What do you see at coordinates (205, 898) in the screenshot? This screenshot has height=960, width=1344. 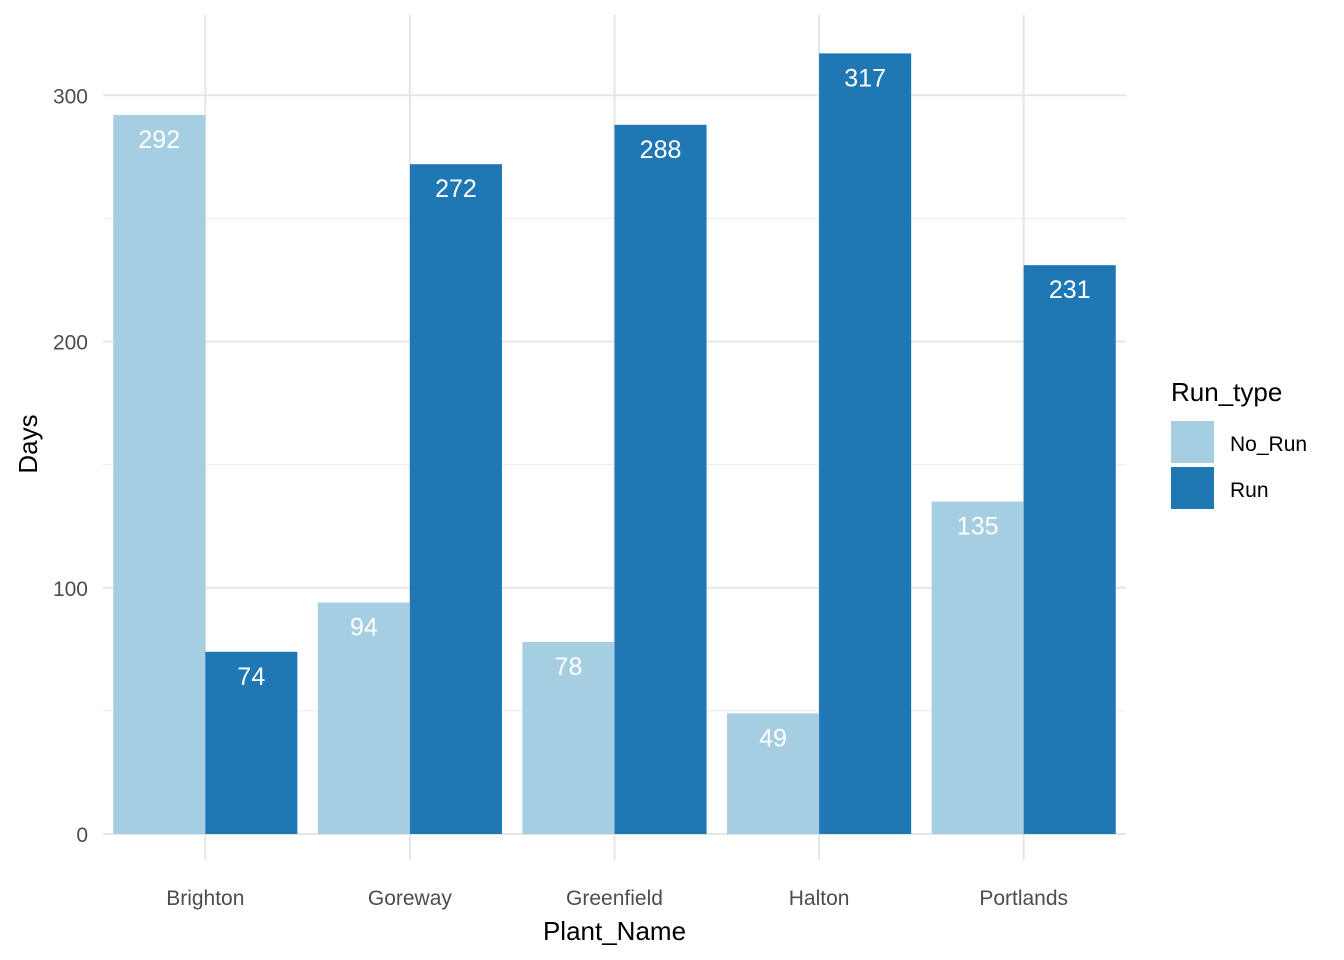 I see `x-tick-label: Brighton` at bounding box center [205, 898].